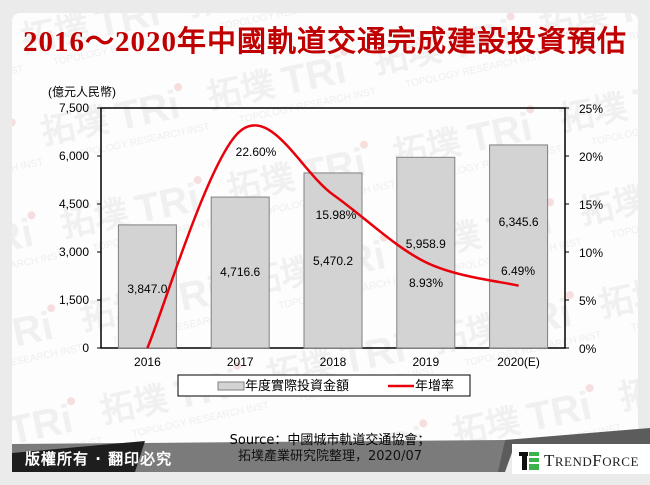 The image size is (650, 485). I want to click on right-axis: 0% 5% 10% 15% 20% 25%, so click(584, 229).